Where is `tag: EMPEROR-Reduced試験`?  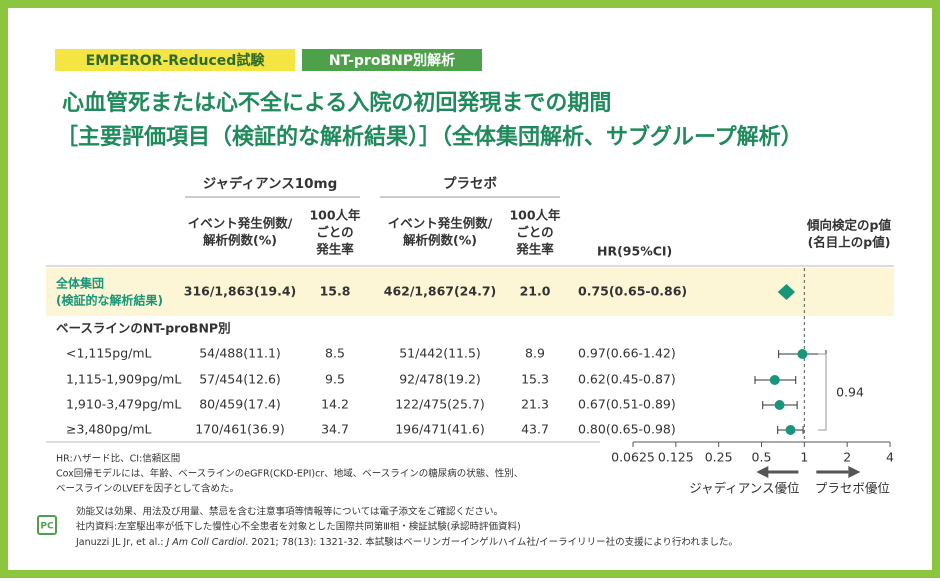
tag: EMPEROR-Reduced試験 is located at coordinates (176, 60).